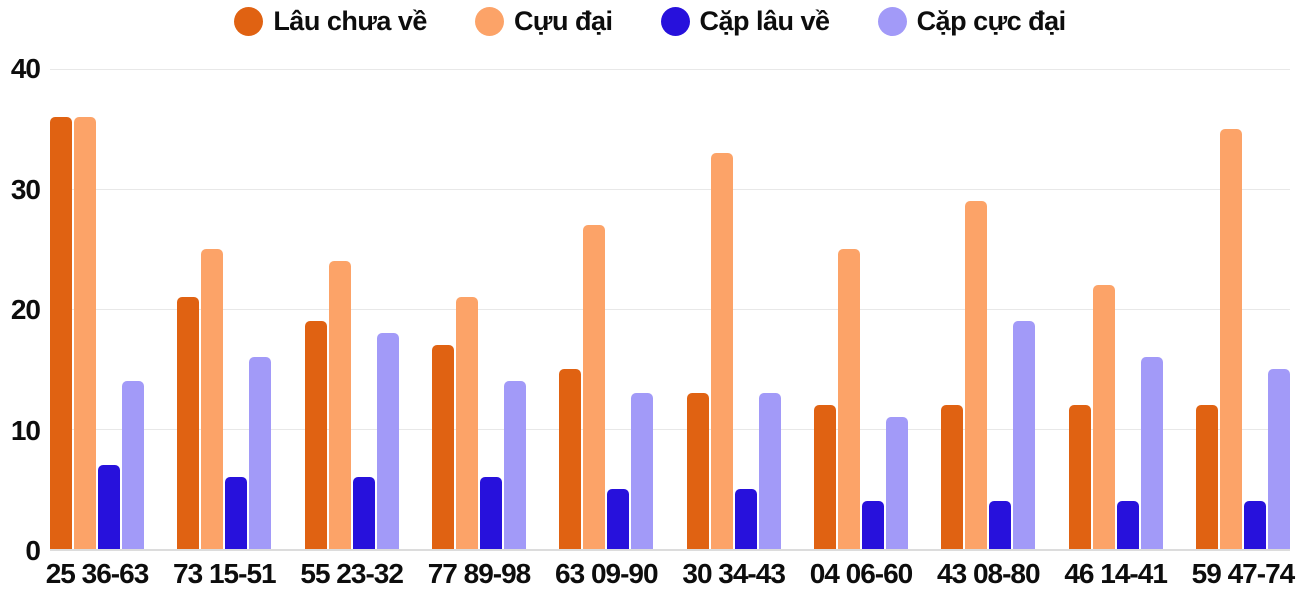  I want to click on x-axis-label: 30 34-43, so click(734, 573).